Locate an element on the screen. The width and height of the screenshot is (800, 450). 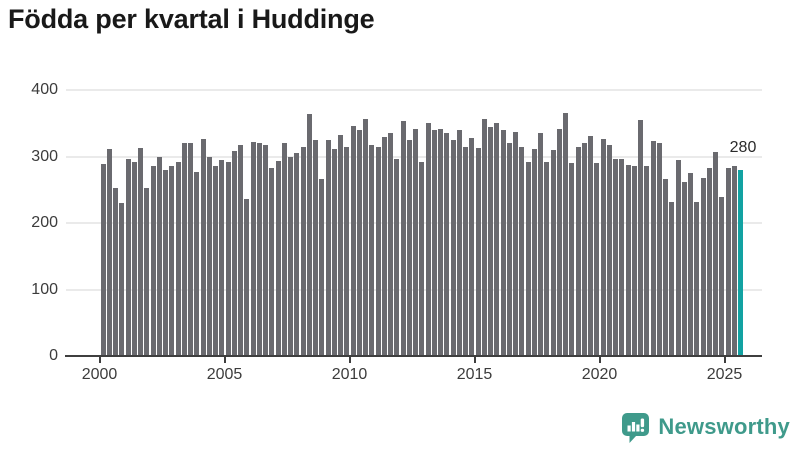
branding-footer: Newsworthy is located at coordinates (705, 427).